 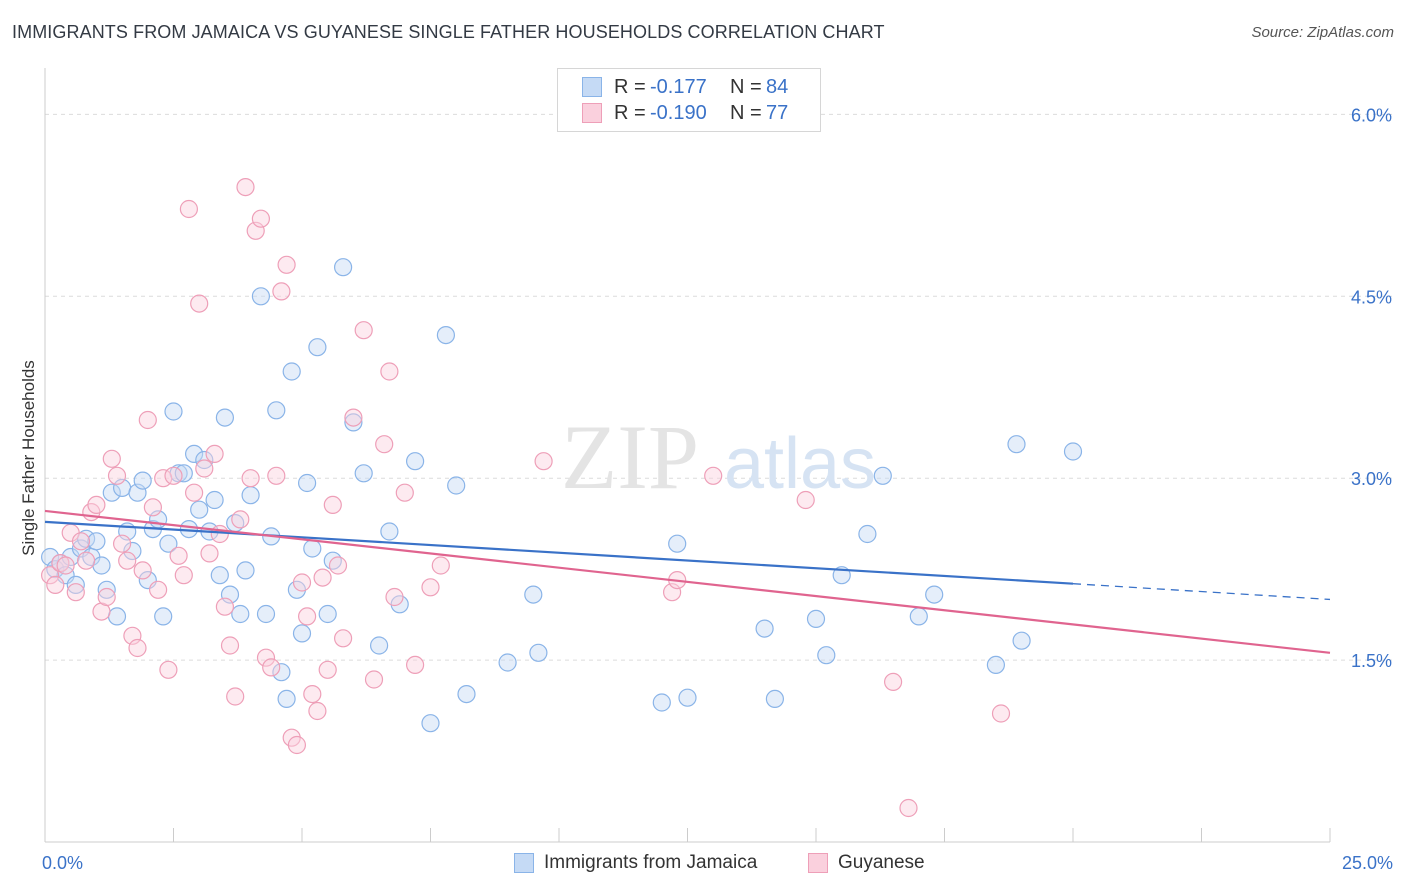 I want to click on legend-n-value: 84, so click(x=777, y=86).